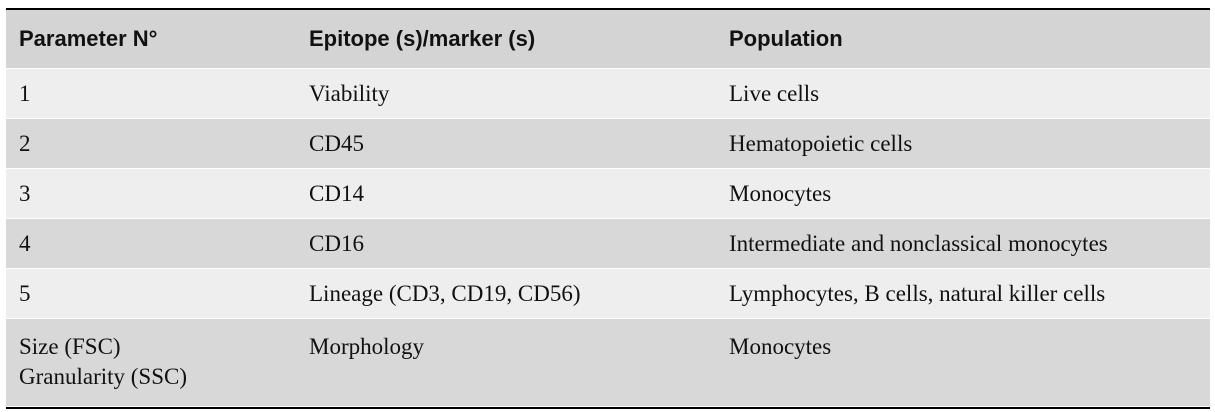  Describe the element at coordinates (151, 94) in the screenshot. I see `parameter-cell: 1` at that location.